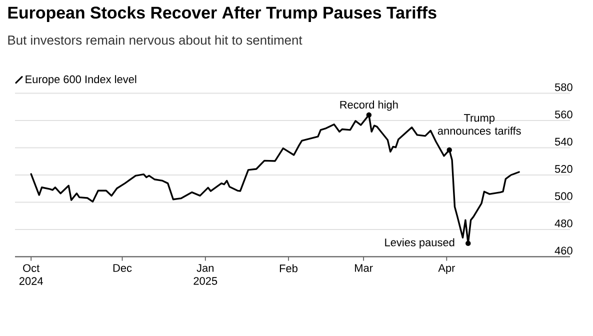 The width and height of the screenshot is (593, 336). What do you see at coordinates (222, 14) in the screenshot?
I see `chart-title: European Stocks Recover After Trump Pauses Tariffs` at bounding box center [222, 14].